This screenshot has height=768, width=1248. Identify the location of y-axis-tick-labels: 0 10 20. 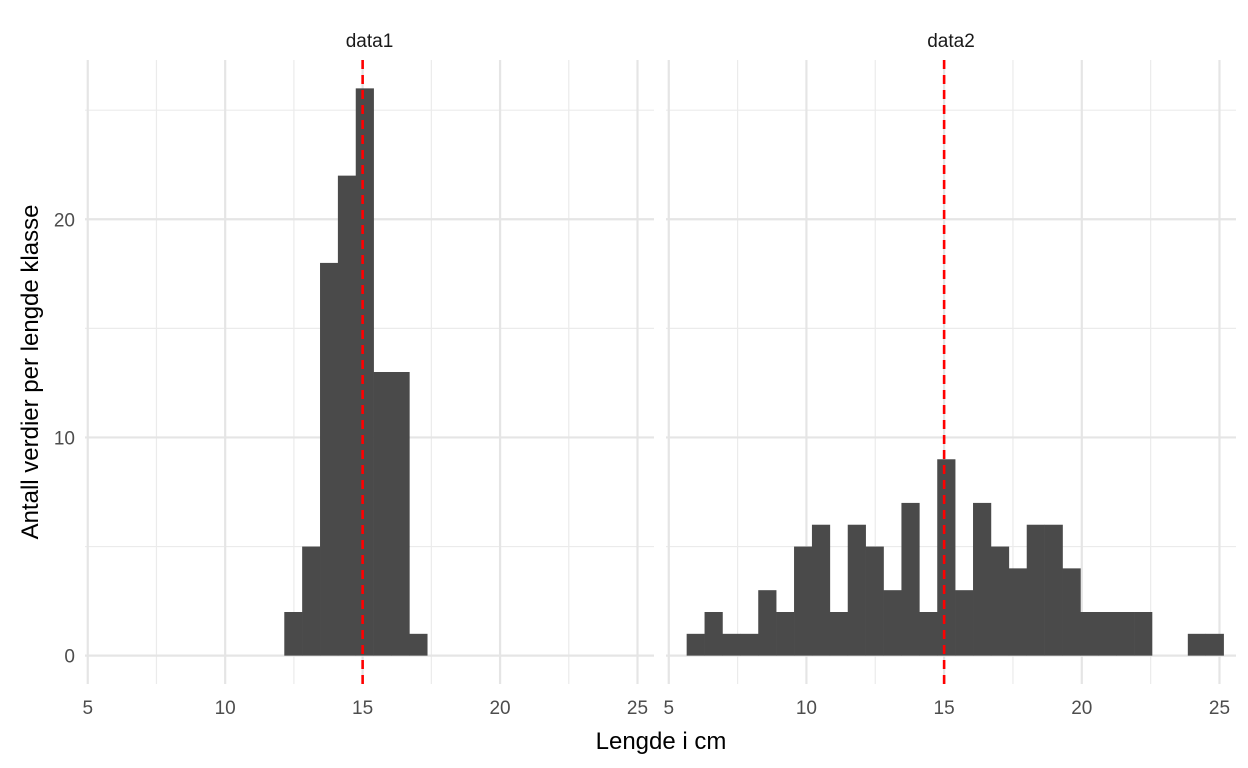
(64, 438).